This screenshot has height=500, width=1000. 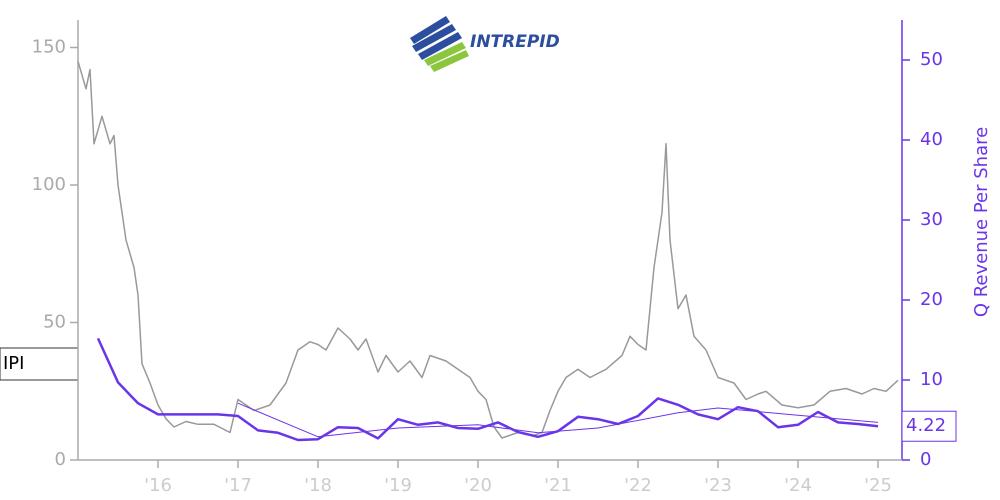 What do you see at coordinates (718, 485) in the screenshot?
I see `x-tick-label: '23` at bounding box center [718, 485].